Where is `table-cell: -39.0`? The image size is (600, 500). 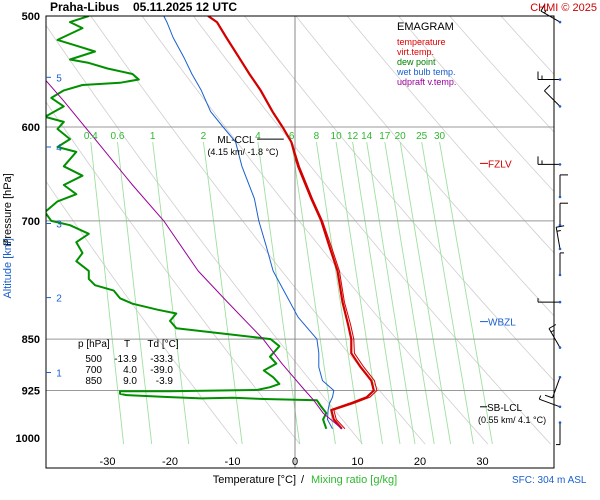
table-cell: -39.0 is located at coordinates (161, 370).